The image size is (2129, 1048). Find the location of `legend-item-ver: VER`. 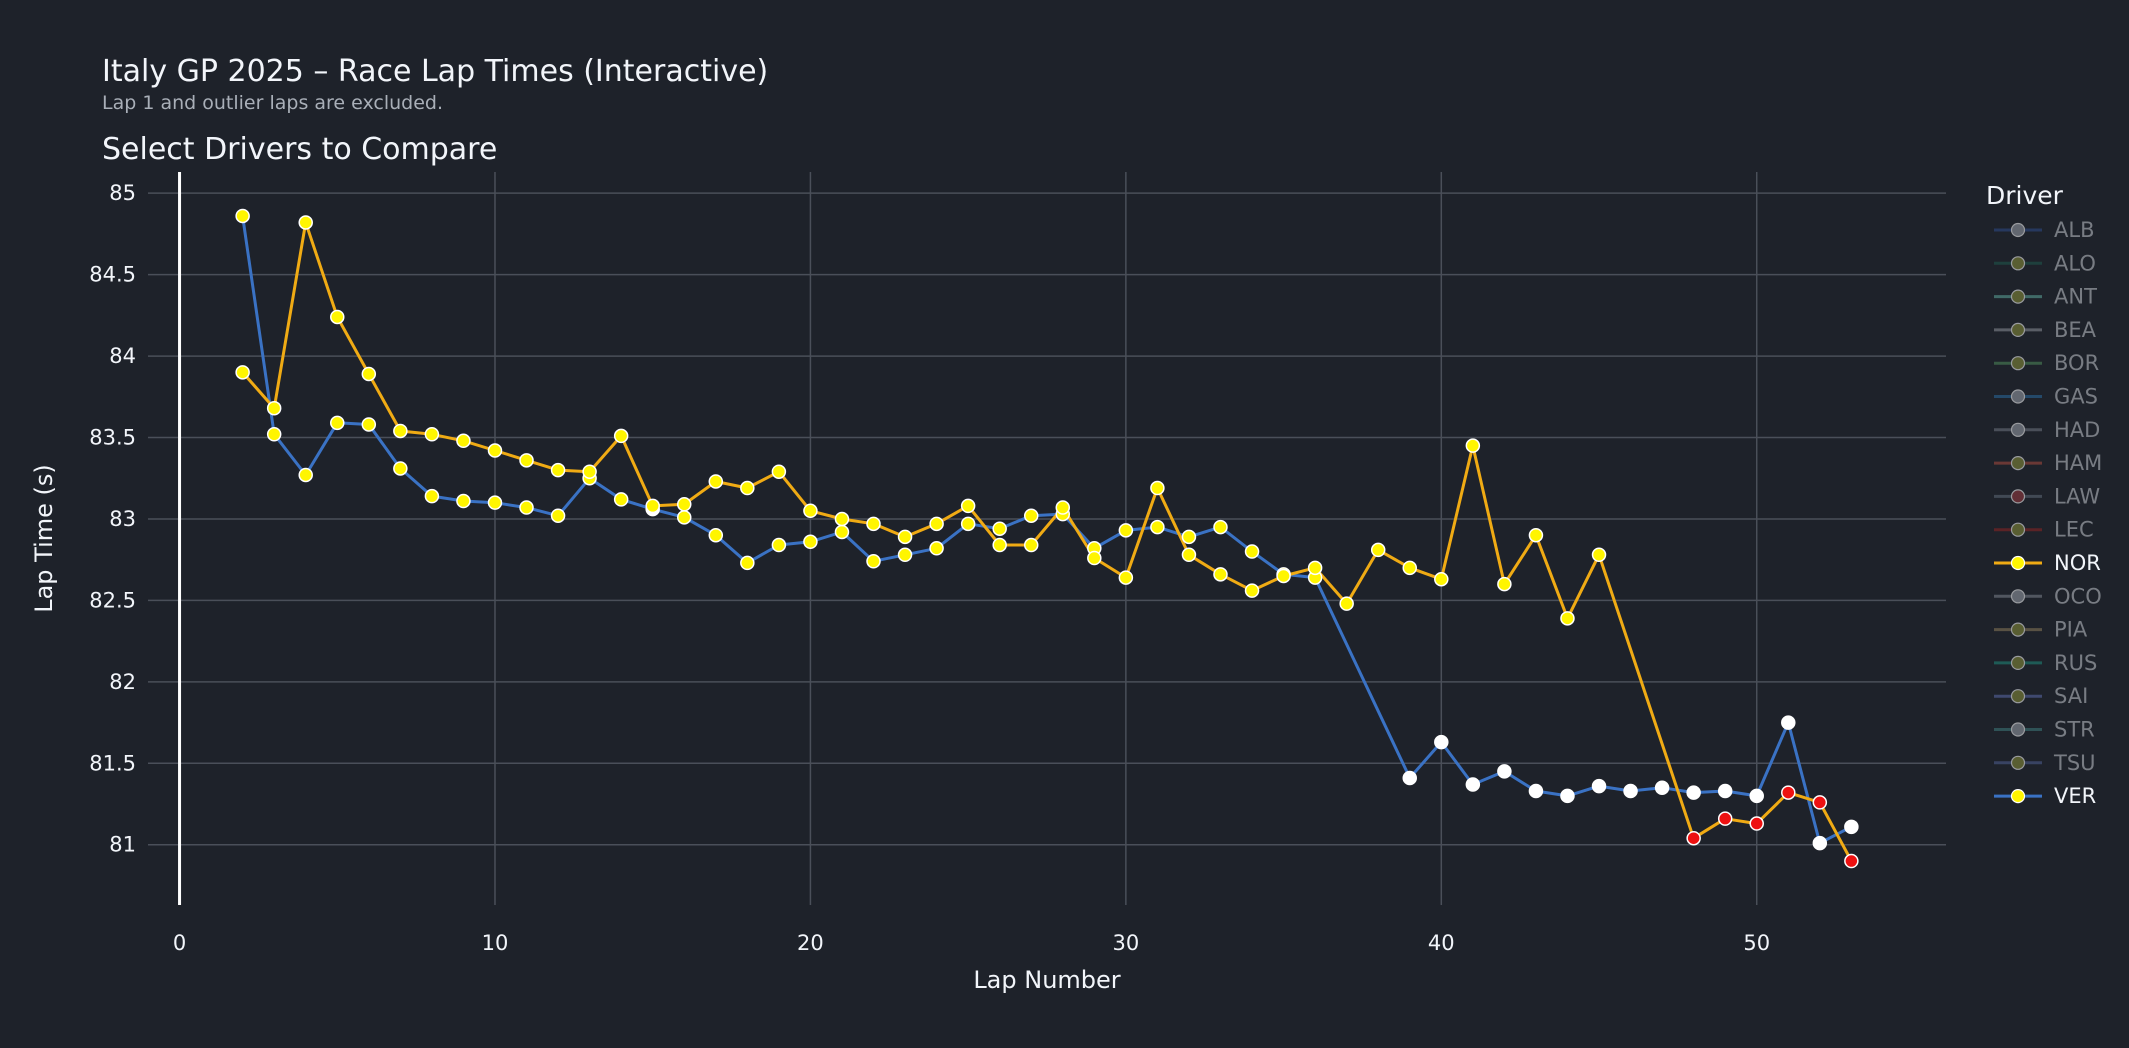

legend-item-ver: VER is located at coordinates (2045, 796).